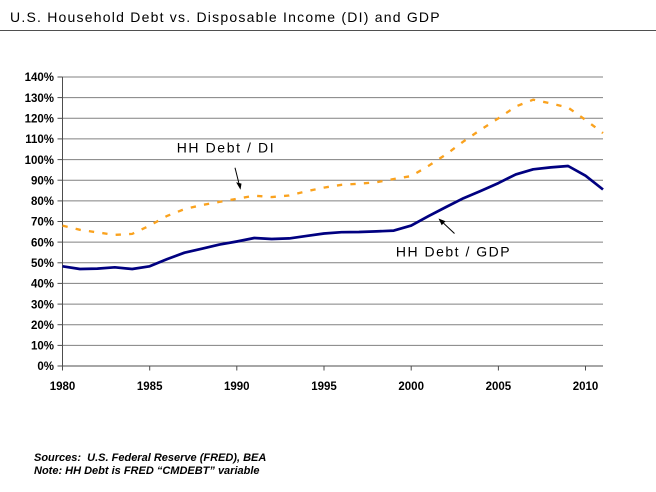 The height and width of the screenshot is (492, 656). What do you see at coordinates (453, 251) in the screenshot?
I see `svg-text: HH Debt / GDP` at bounding box center [453, 251].